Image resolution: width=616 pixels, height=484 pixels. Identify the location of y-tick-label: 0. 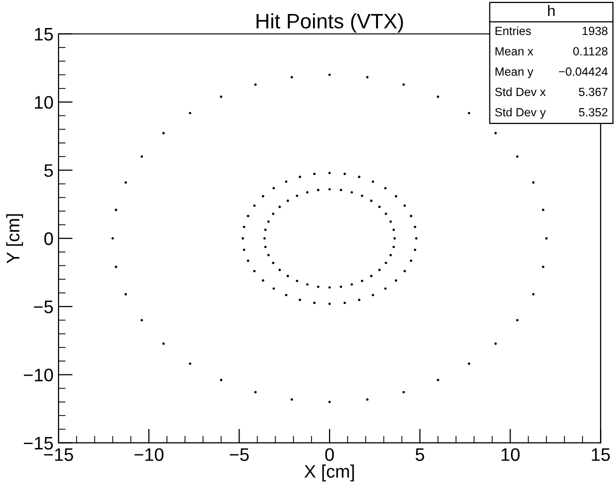
(48, 239).